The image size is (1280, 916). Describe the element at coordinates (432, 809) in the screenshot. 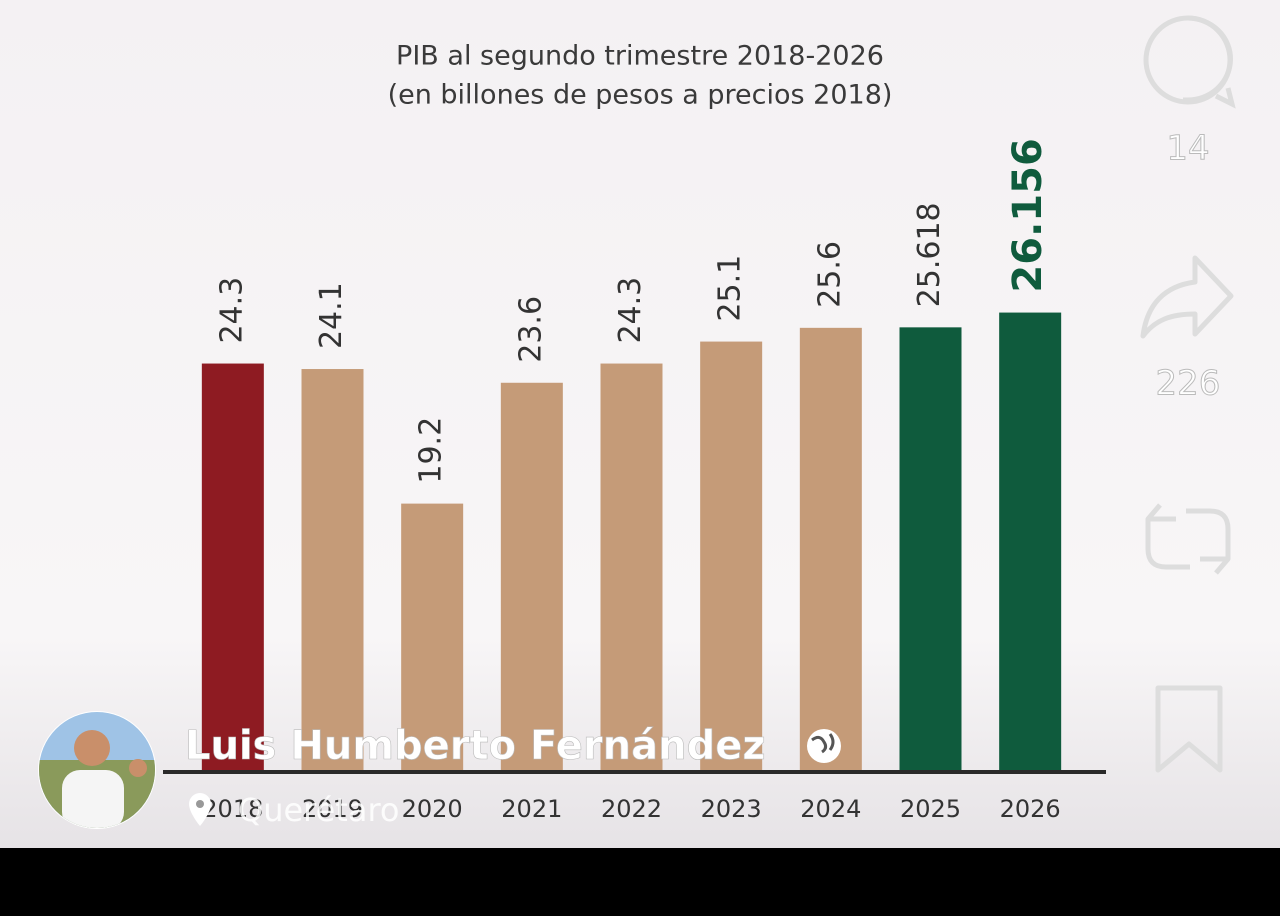

I see `x-tick-label: 2020` at that location.